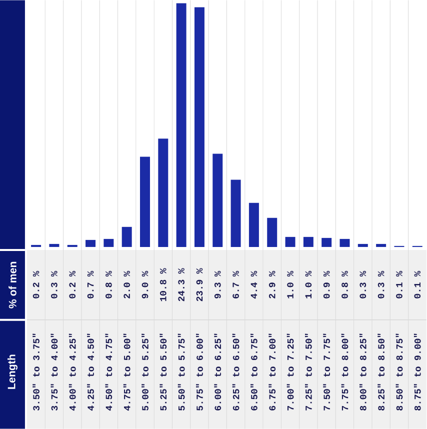  Describe the element at coordinates (272, 372) in the screenshot. I see `x-tick-label: 6.75" to 7.00"` at that location.